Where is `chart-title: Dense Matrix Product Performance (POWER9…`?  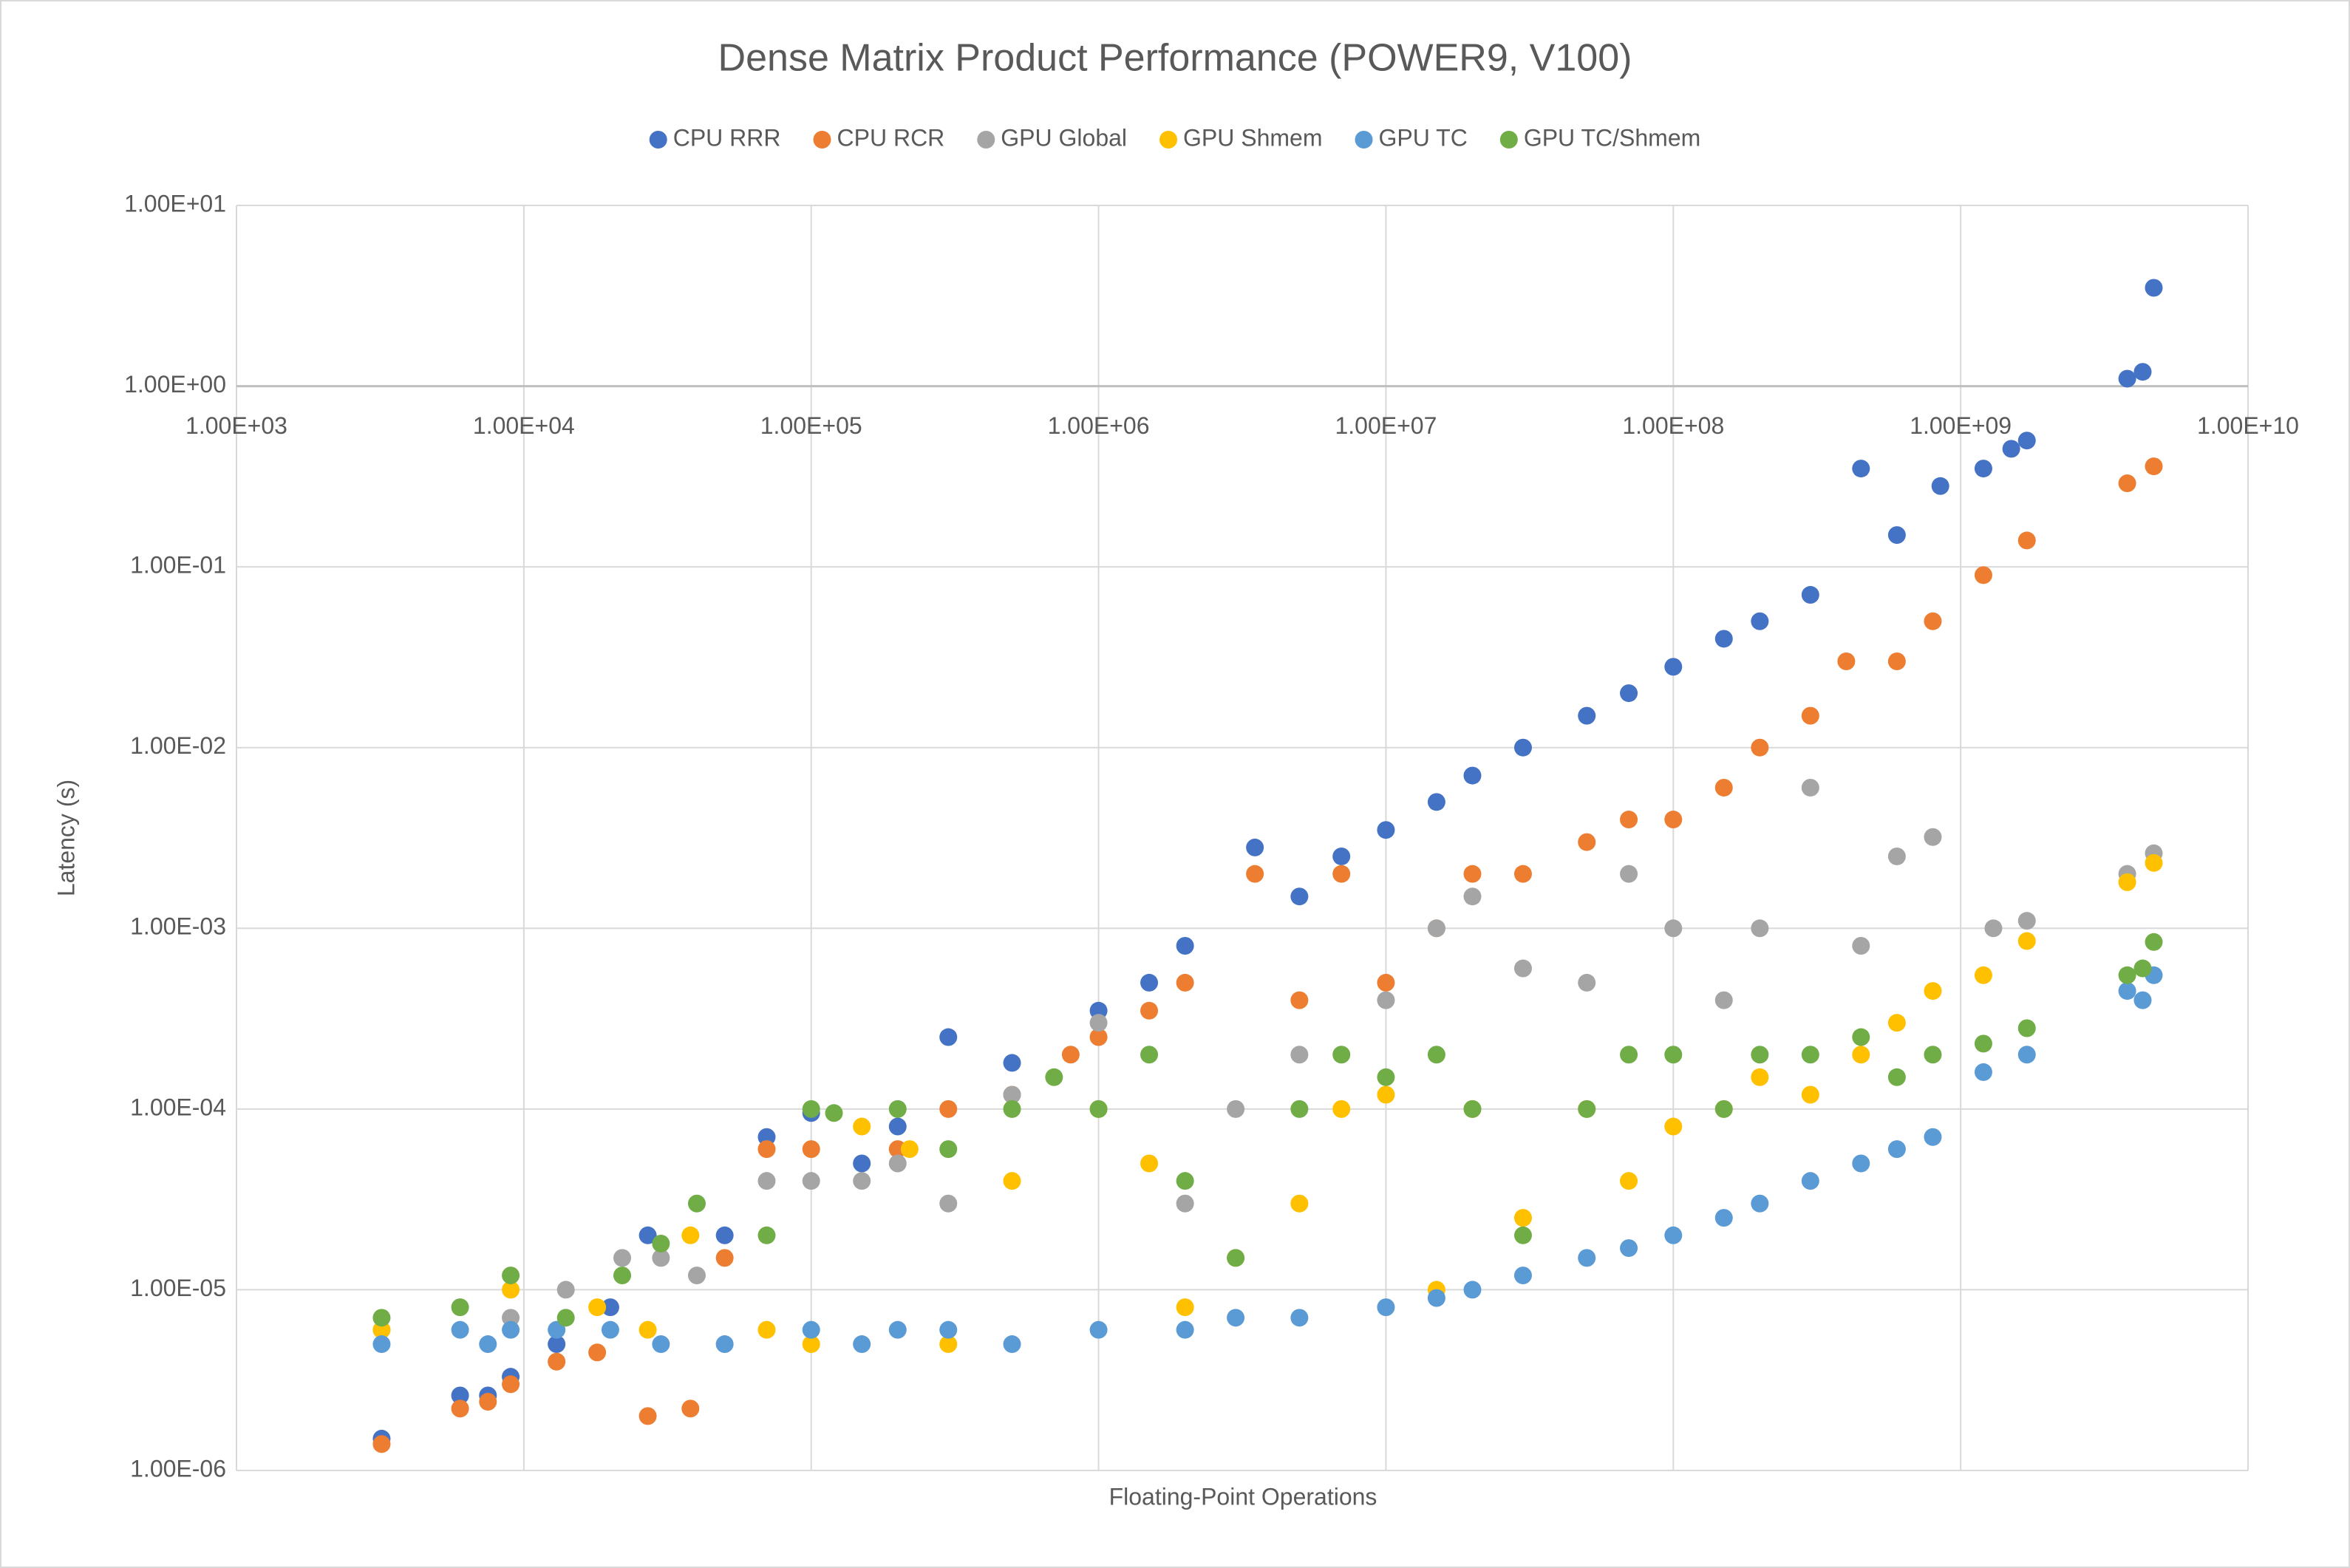 chart-title: Dense Matrix Product Performance (POWER9… is located at coordinates (1175, 58).